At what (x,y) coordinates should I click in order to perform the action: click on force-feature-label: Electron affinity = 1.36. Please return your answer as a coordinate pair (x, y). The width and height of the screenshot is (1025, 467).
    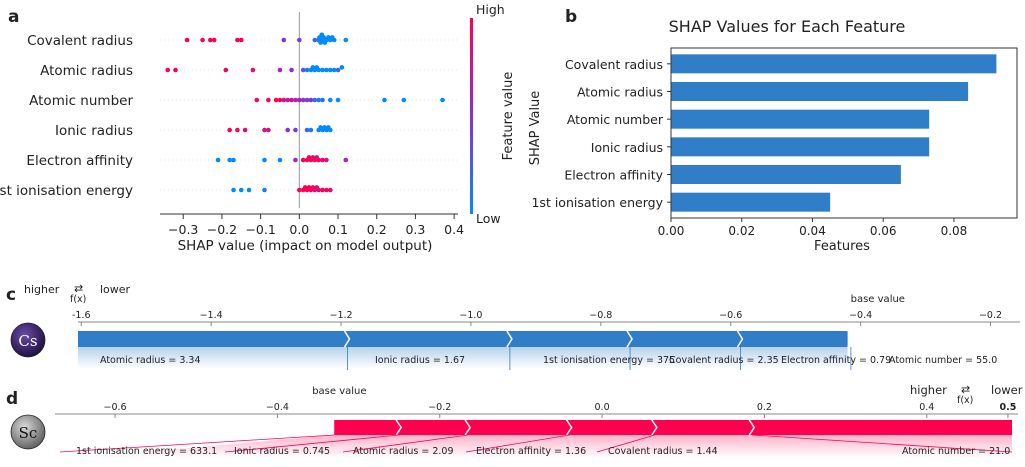
    Looking at the image, I should click on (531, 451).